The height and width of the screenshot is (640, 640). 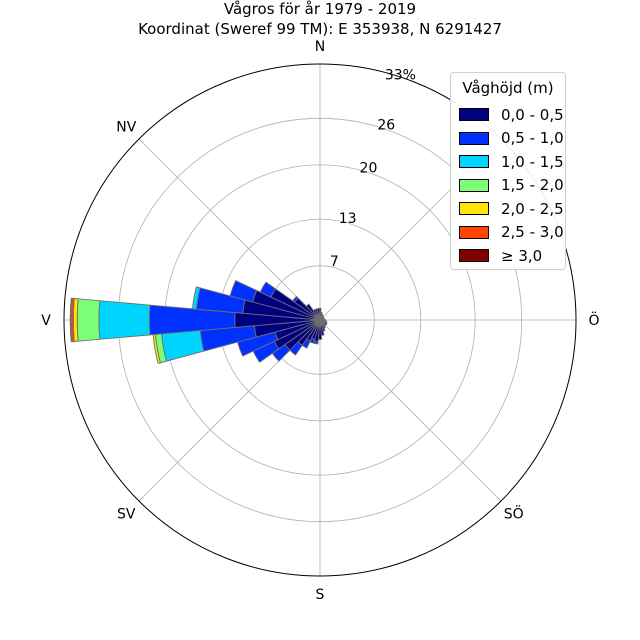 What do you see at coordinates (320, 9) in the screenshot?
I see `chart-title: Vågros för år 1979 - 2019` at bounding box center [320, 9].